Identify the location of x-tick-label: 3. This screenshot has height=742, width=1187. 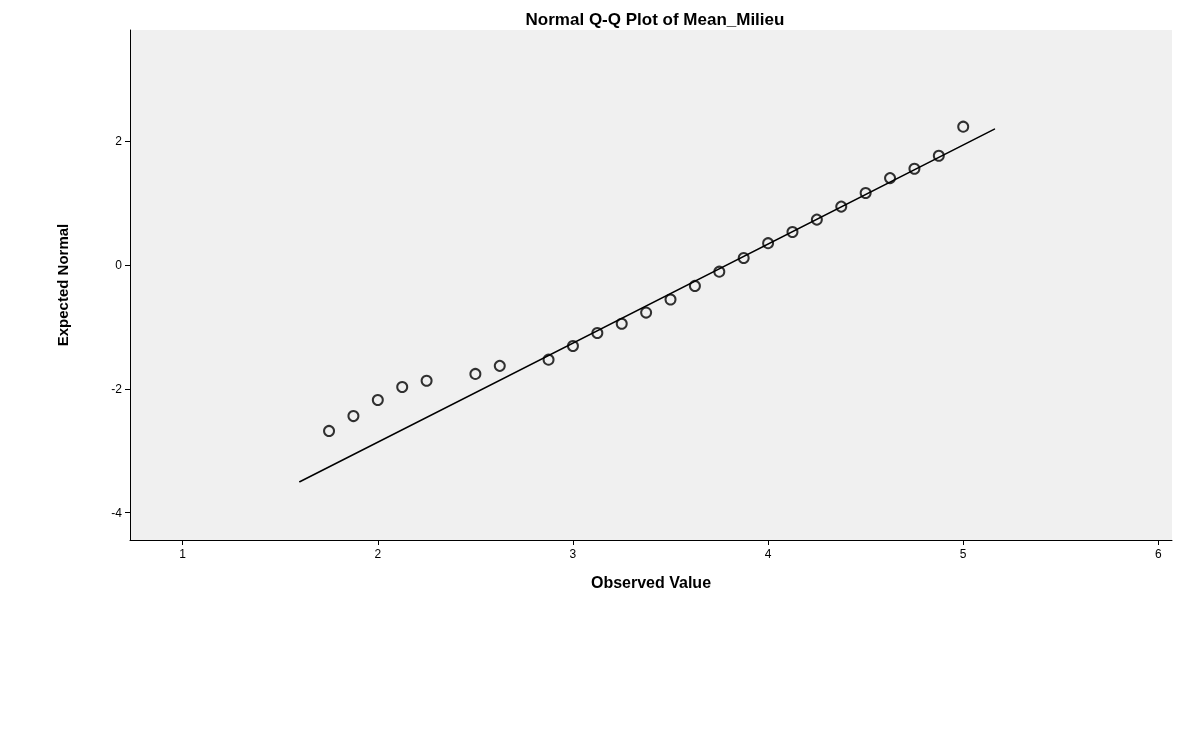
(573, 554).